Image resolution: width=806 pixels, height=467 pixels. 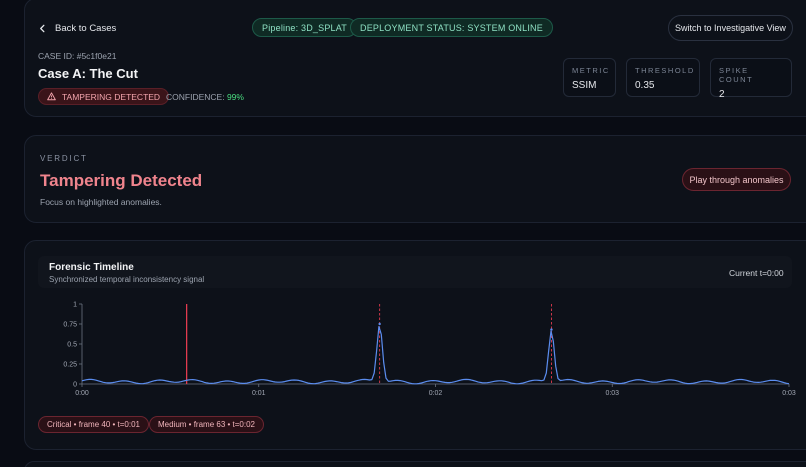 I want to click on spike-count-box: SPIKE COUNT 2, so click(x=751, y=79).